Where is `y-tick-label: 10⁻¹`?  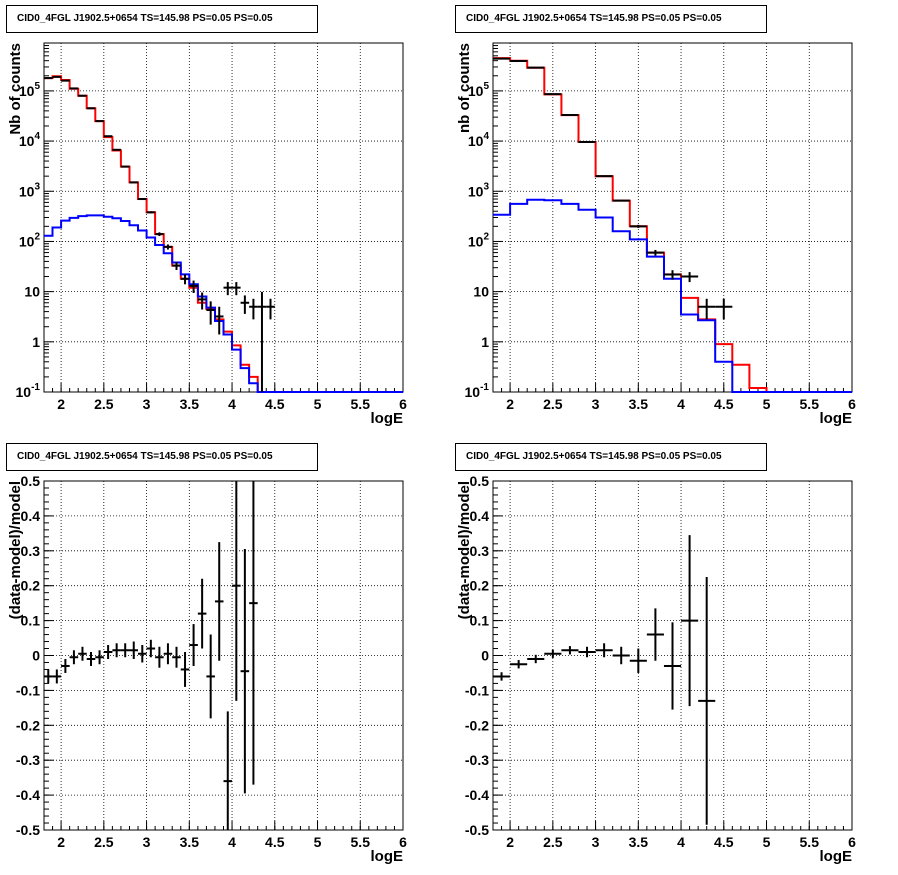
y-tick-label: 10⁻¹ is located at coordinates (28, 391).